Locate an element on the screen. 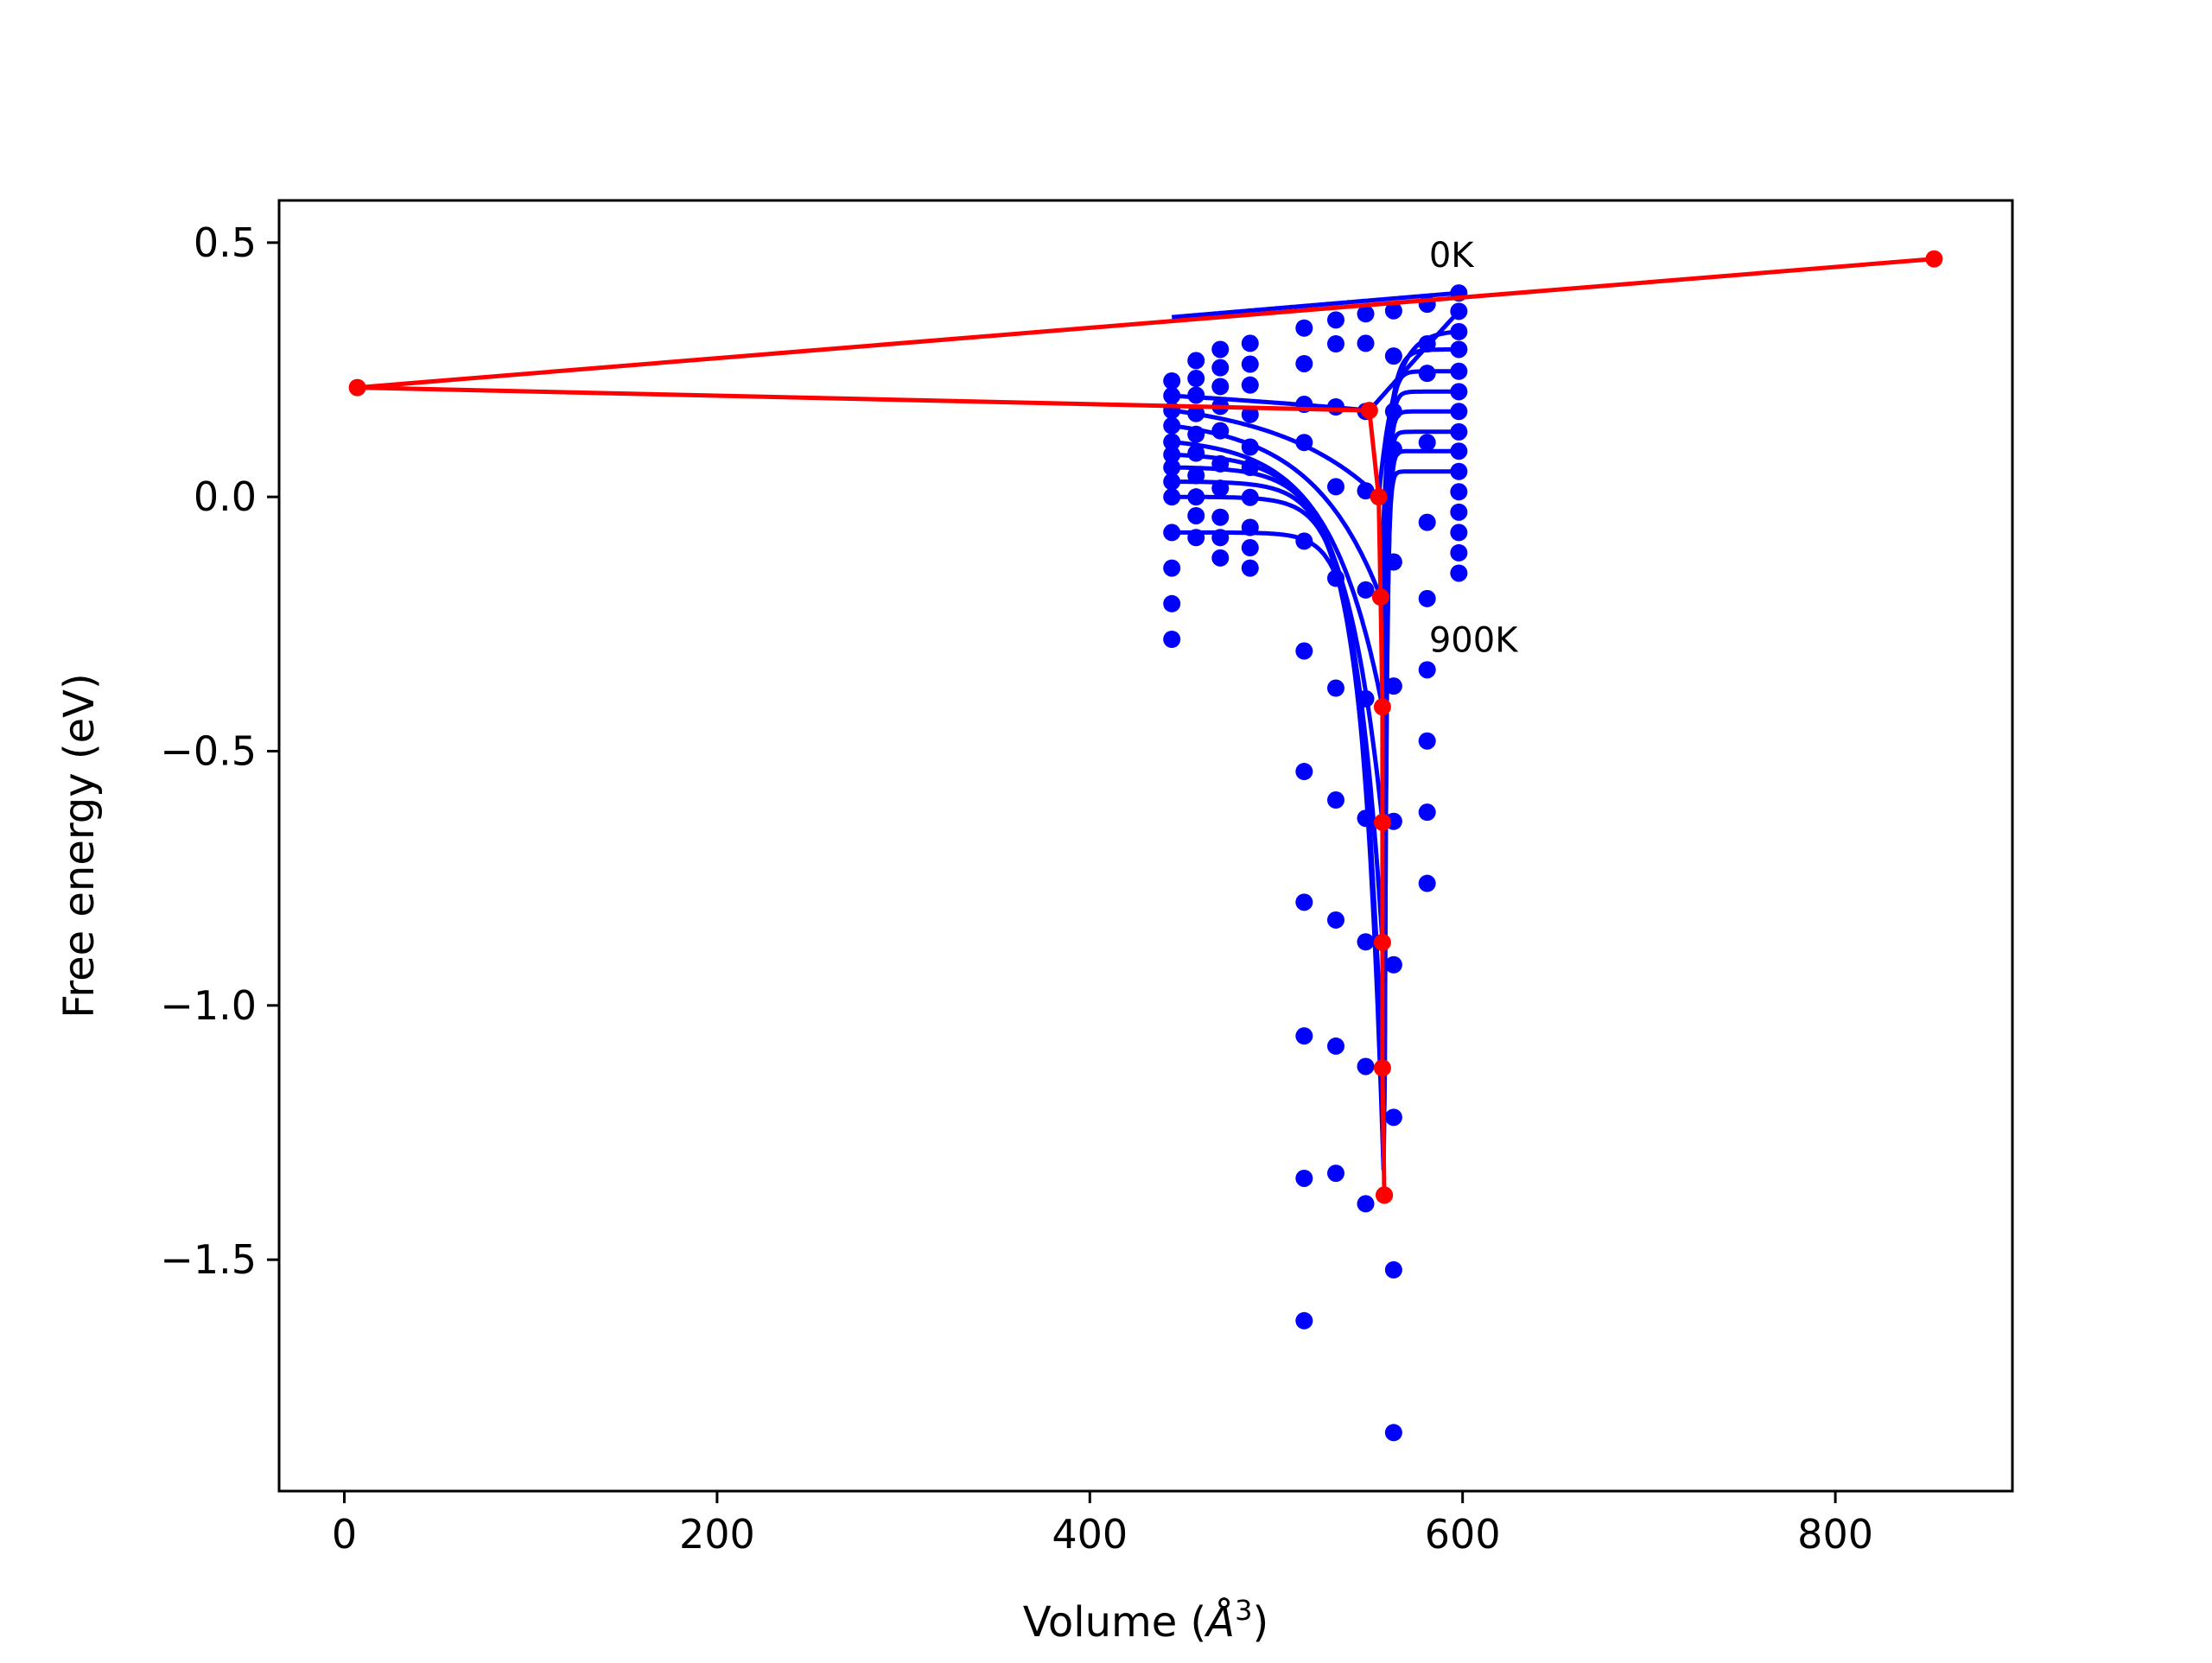 Image resolution: width=2212 pixels, height=1663 pixels. x-tick-label: 600 is located at coordinates (1463, 1535).